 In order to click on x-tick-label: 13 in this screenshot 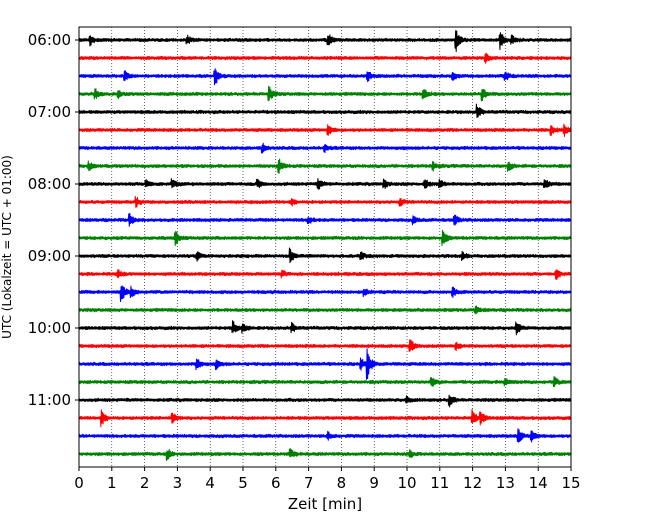, I will do `click(505, 483)`.